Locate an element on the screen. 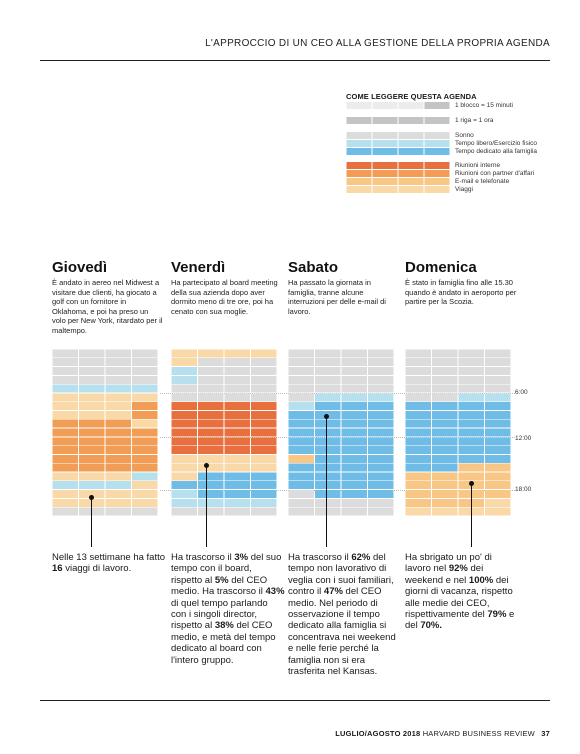  legend-swatch-email is located at coordinates (411, 181).